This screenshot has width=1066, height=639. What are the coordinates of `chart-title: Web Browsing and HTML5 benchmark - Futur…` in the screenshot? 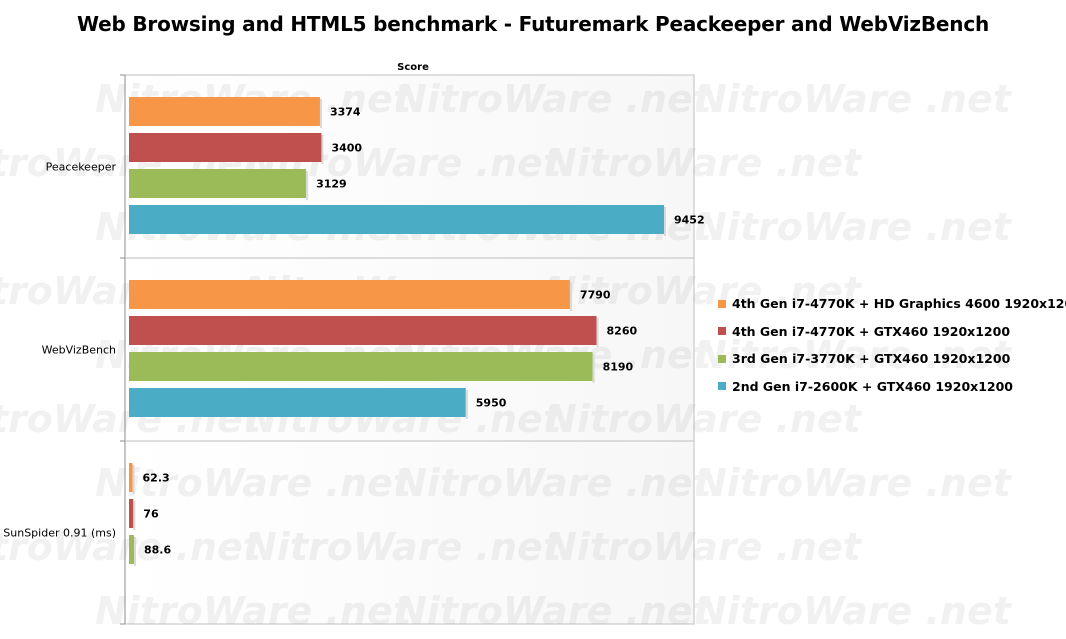 It's located at (533, 24).